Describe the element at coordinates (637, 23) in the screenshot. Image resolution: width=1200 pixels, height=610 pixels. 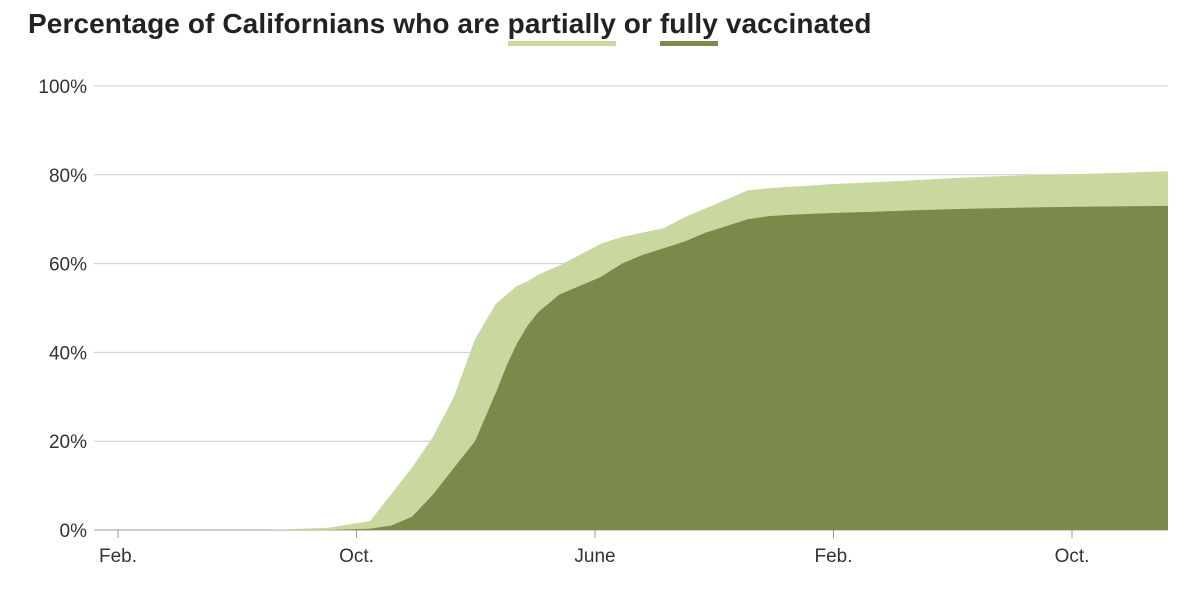
I see `title-middle: or` at that location.